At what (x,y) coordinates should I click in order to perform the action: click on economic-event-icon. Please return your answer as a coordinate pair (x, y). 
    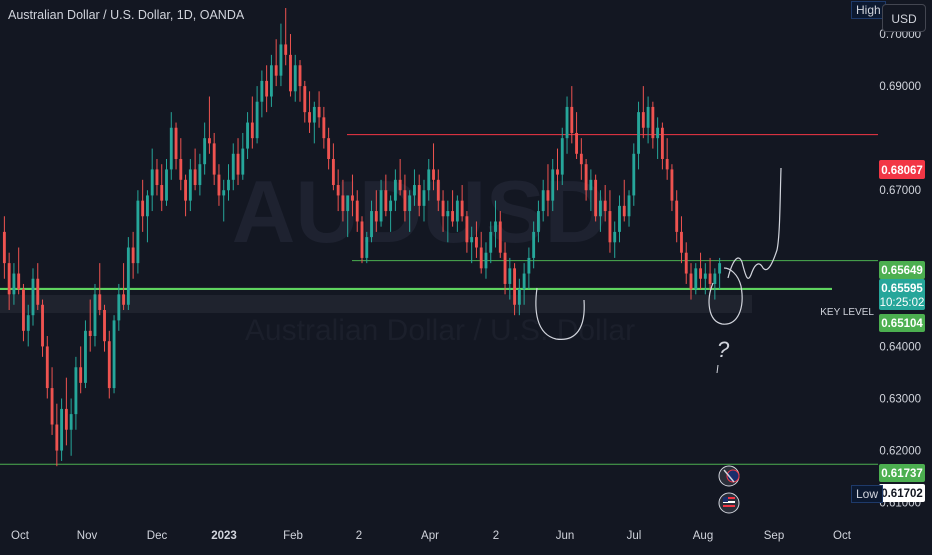
    Looking at the image, I should click on (729, 476).